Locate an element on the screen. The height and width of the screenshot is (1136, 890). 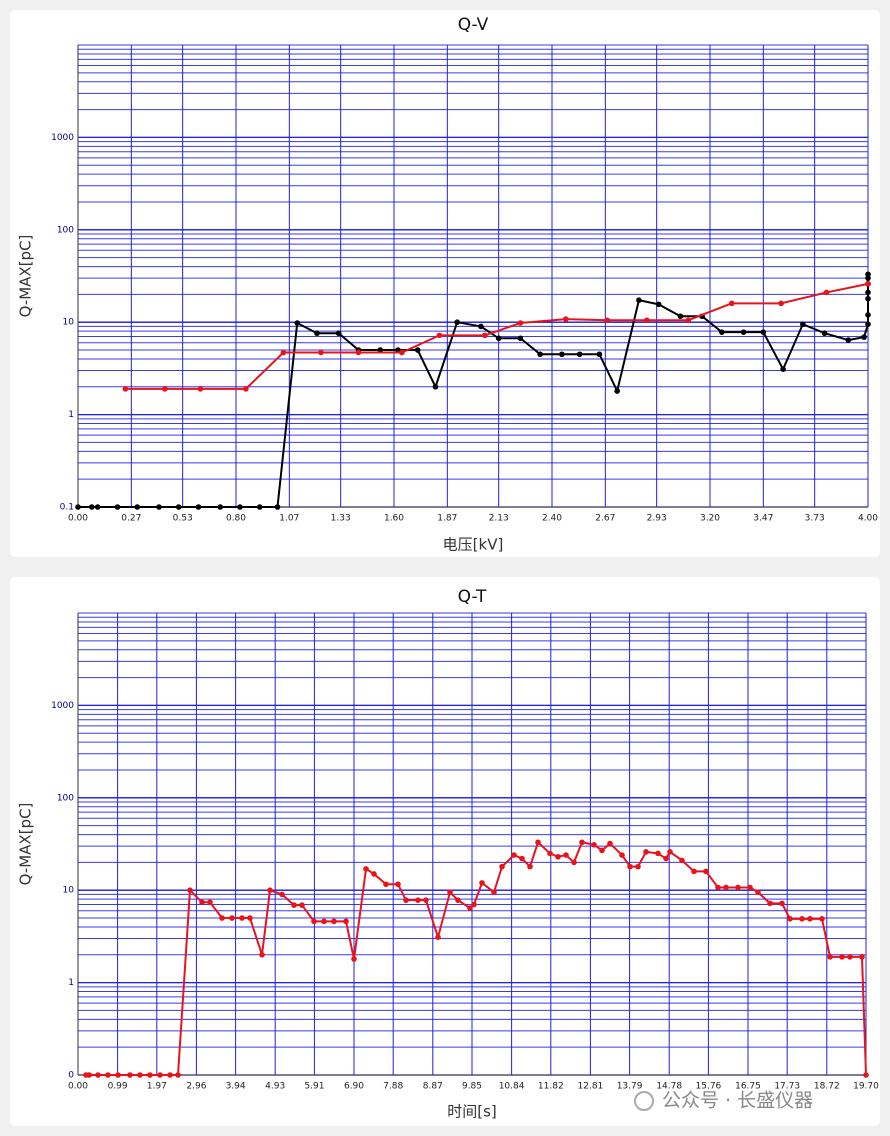
x-tick-label: 1.97 is located at coordinates (157, 1087).